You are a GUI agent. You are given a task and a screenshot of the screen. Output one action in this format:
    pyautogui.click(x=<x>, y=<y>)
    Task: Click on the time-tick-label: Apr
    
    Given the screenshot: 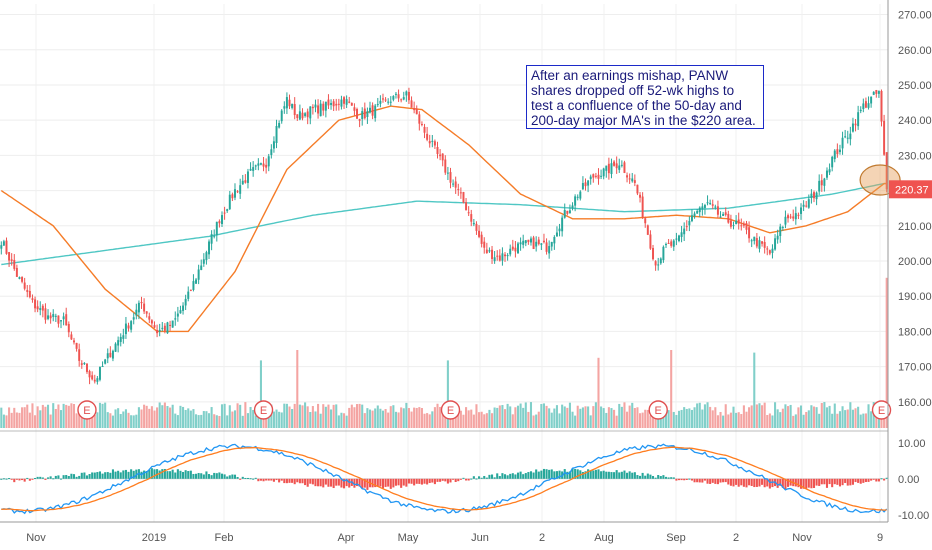 What is the action you would take?
    pyautogui.click(x=345, y=538)
    